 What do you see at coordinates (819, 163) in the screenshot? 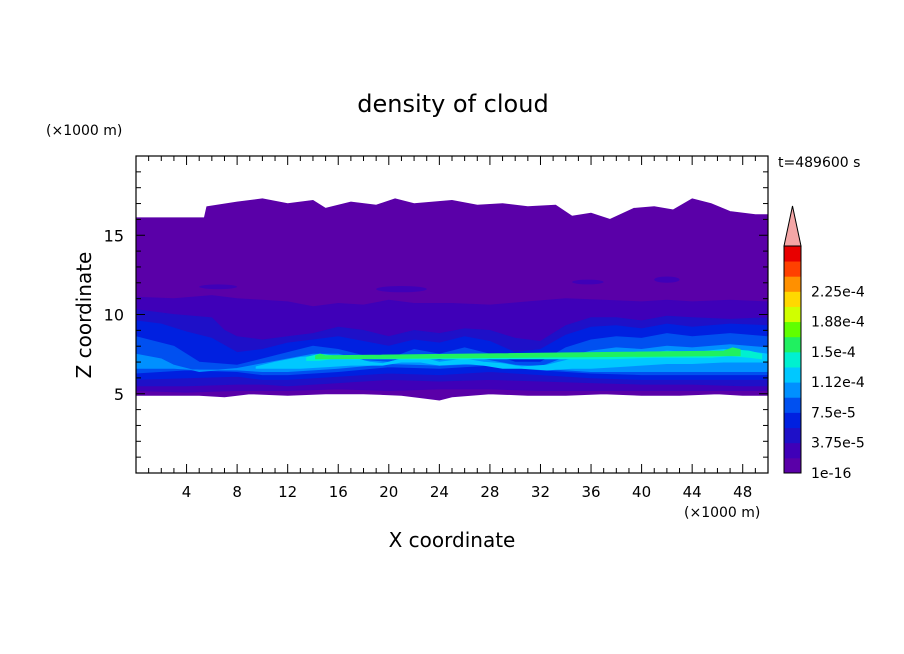
I see `time-label: t=489600 s` at bounding box center [819, 163].